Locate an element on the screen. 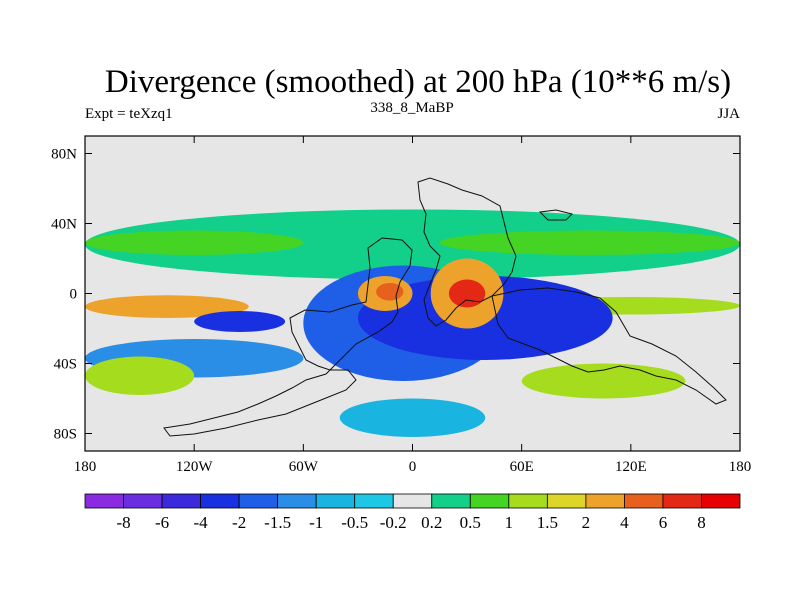 Image resolution: width=800 pixels, height=600 pixels. x-tick-label: 60W is located at coordinates (304, 467).